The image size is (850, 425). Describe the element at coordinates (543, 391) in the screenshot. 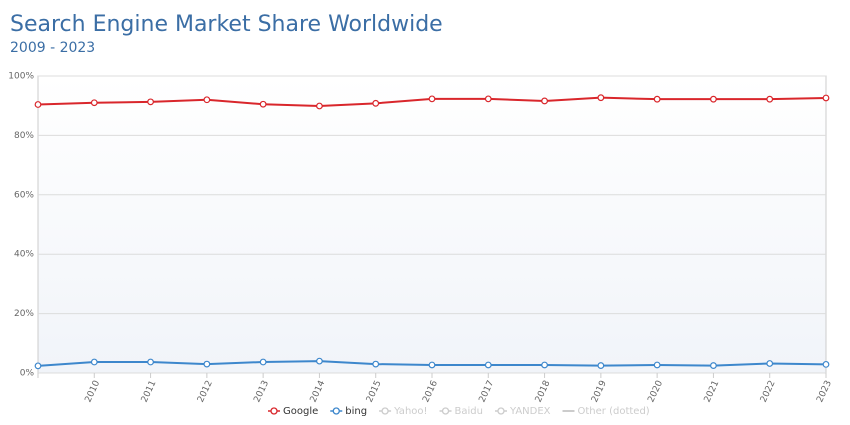

I see `x-tick-label: 2018` at that location.